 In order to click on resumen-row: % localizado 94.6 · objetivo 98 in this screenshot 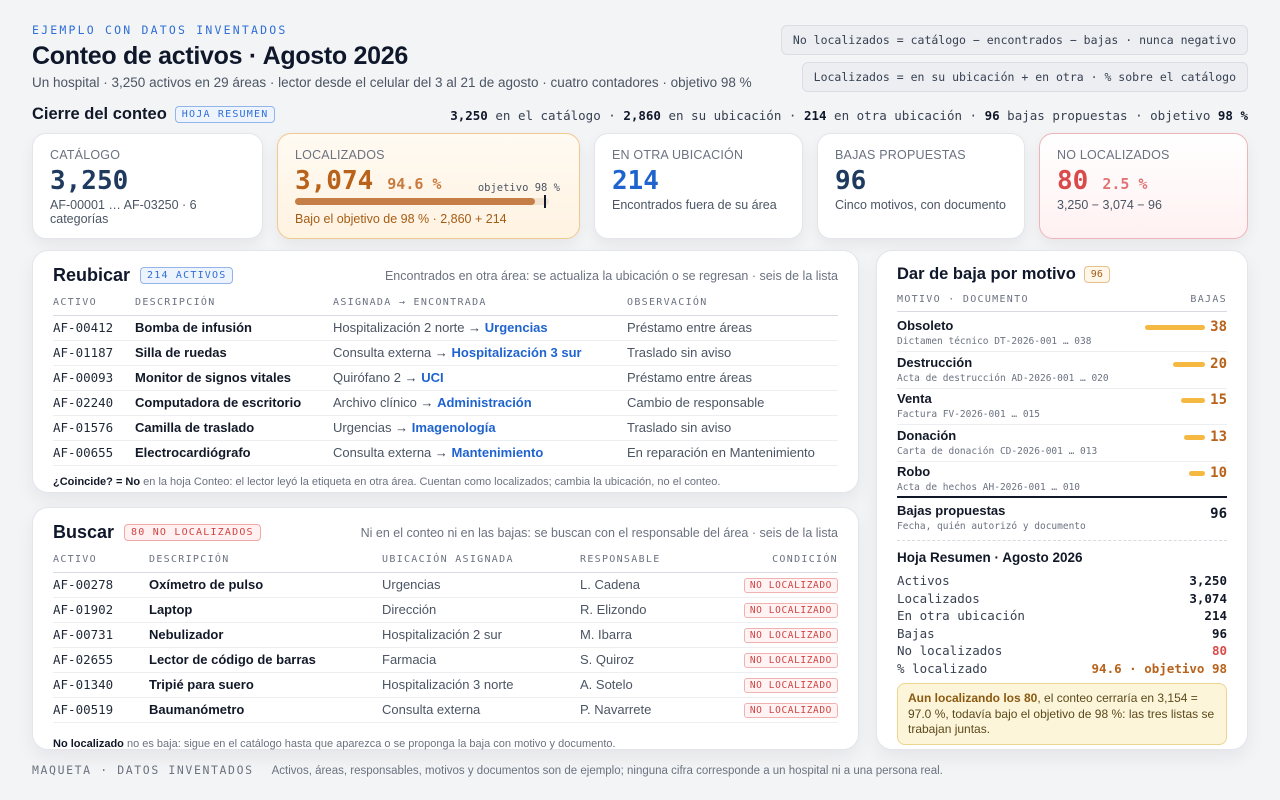, I will do `click(1062, 669)`.